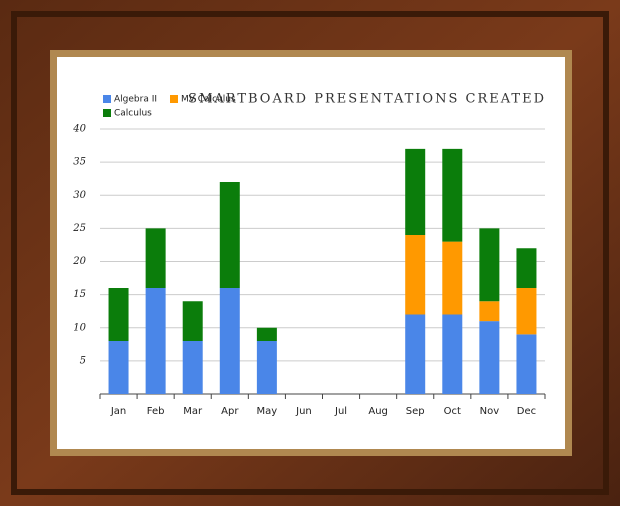  I want to click on x-tick-label: Jun, so click(303, 411).